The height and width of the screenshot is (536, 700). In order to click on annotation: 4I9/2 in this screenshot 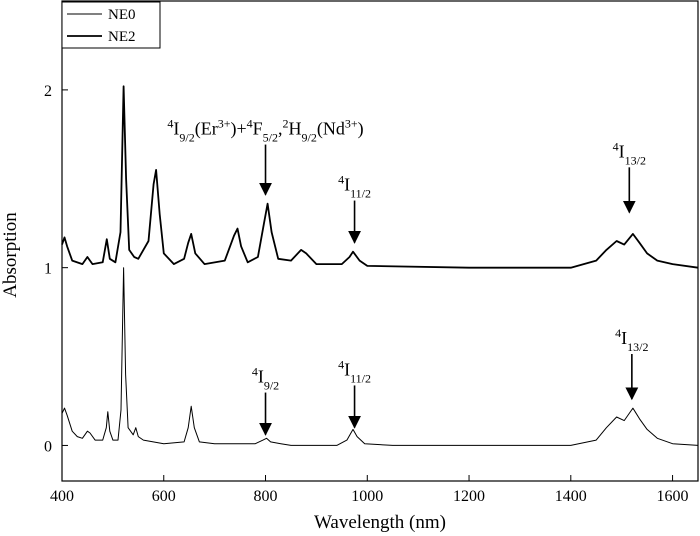, I will do `click(265, 379)`.